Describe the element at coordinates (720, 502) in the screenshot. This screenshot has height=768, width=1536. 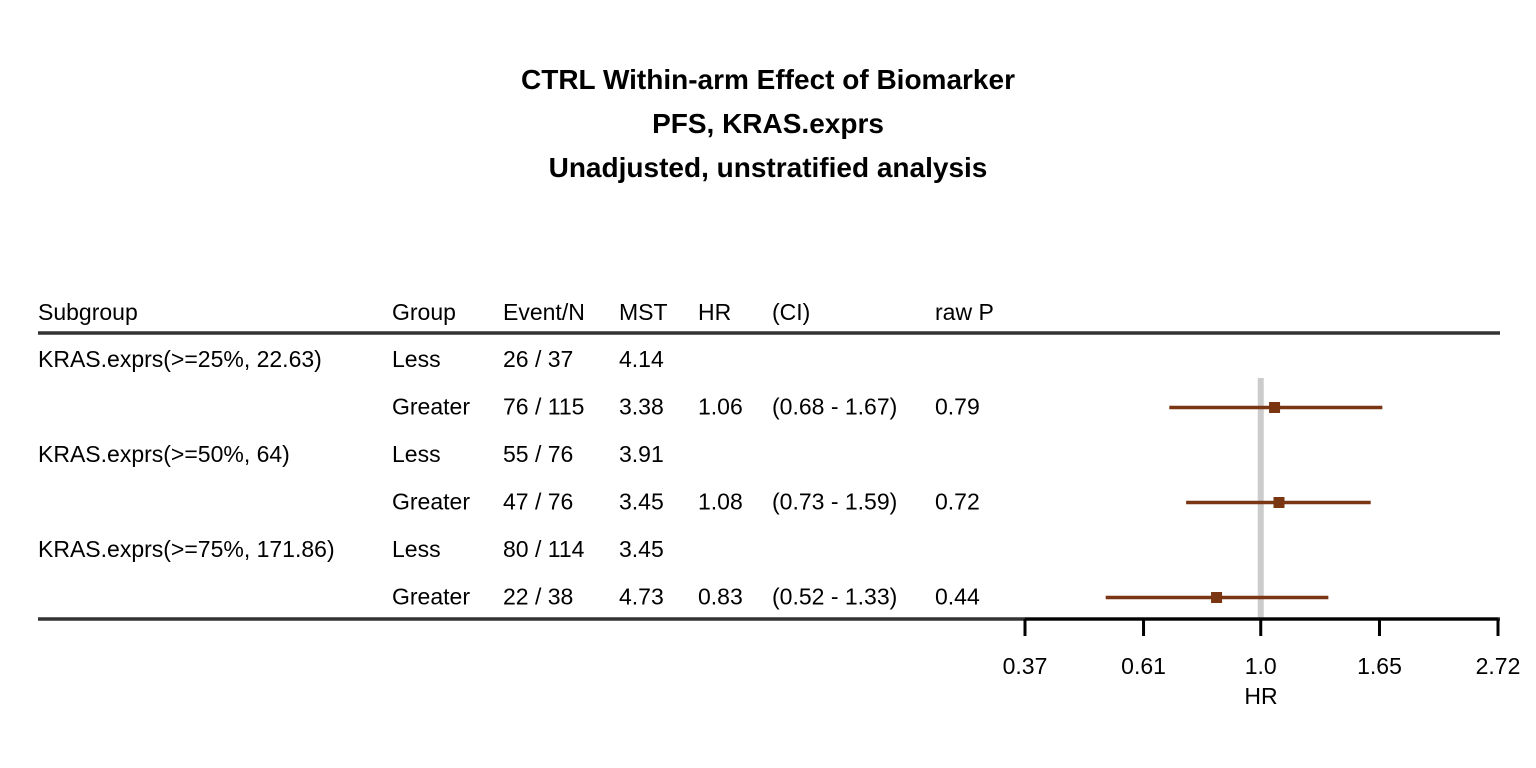
I see `cell-hr: 1.08` at that location.